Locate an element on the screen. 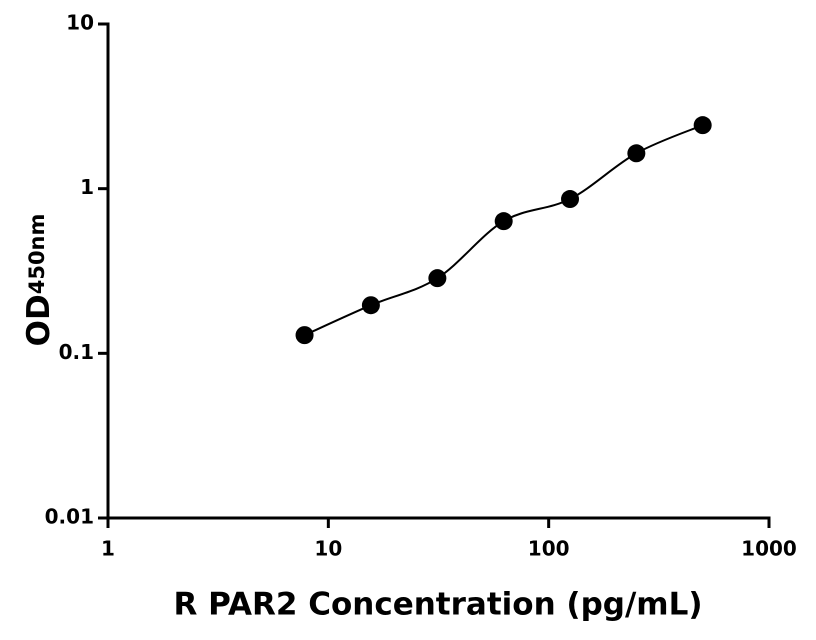 This screenshot has width=816, height=640. x-tick-label: 1 is located at coordinates (108, 549).